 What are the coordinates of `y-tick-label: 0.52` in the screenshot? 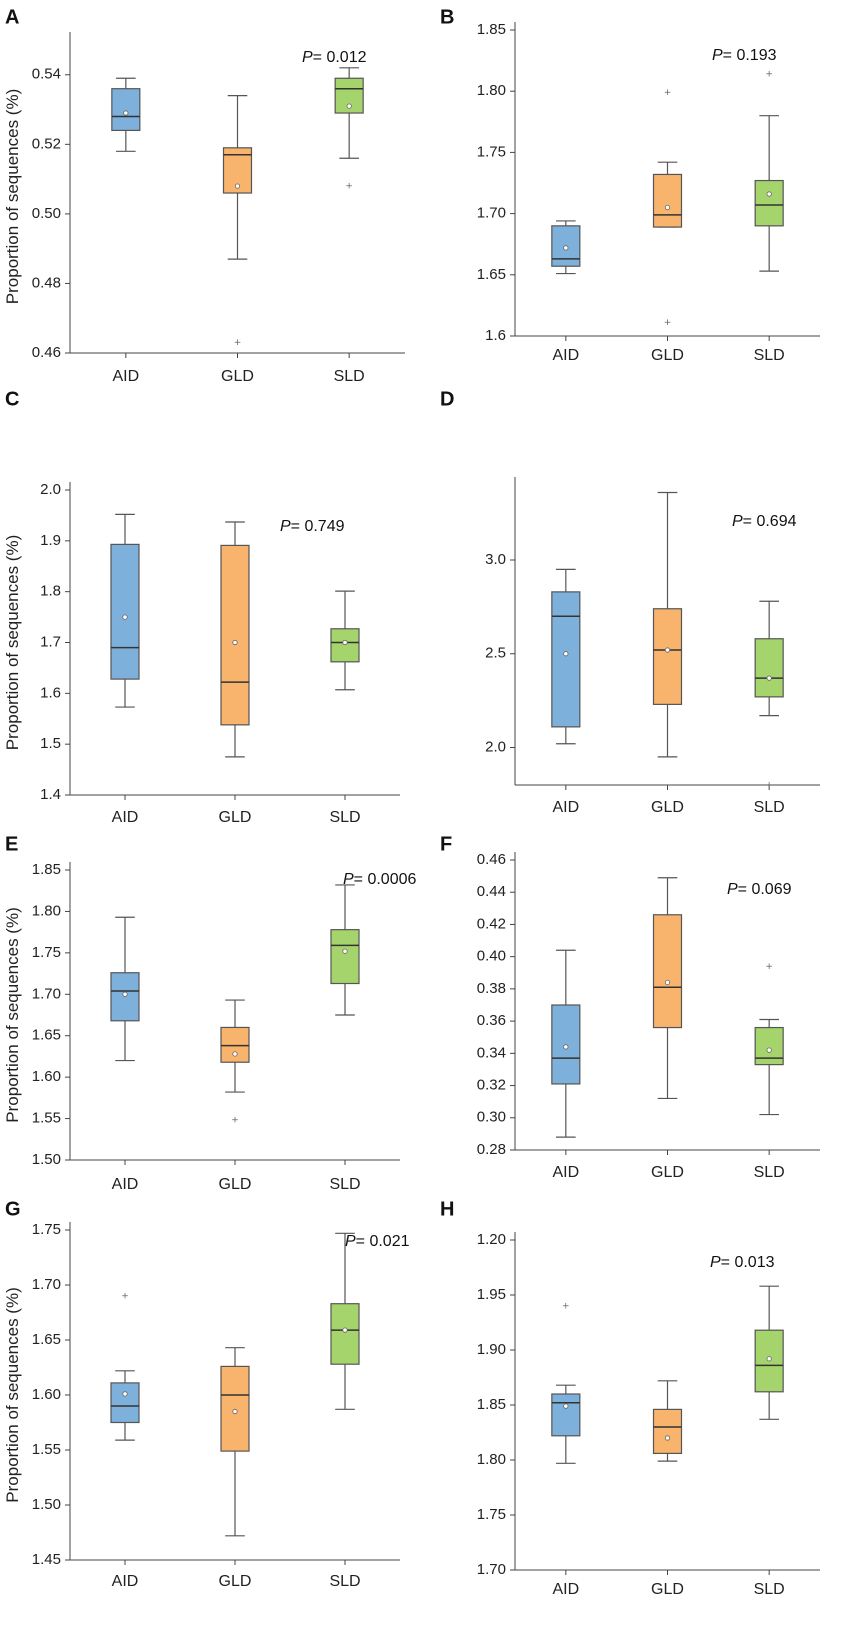 It's located at (46, 143).